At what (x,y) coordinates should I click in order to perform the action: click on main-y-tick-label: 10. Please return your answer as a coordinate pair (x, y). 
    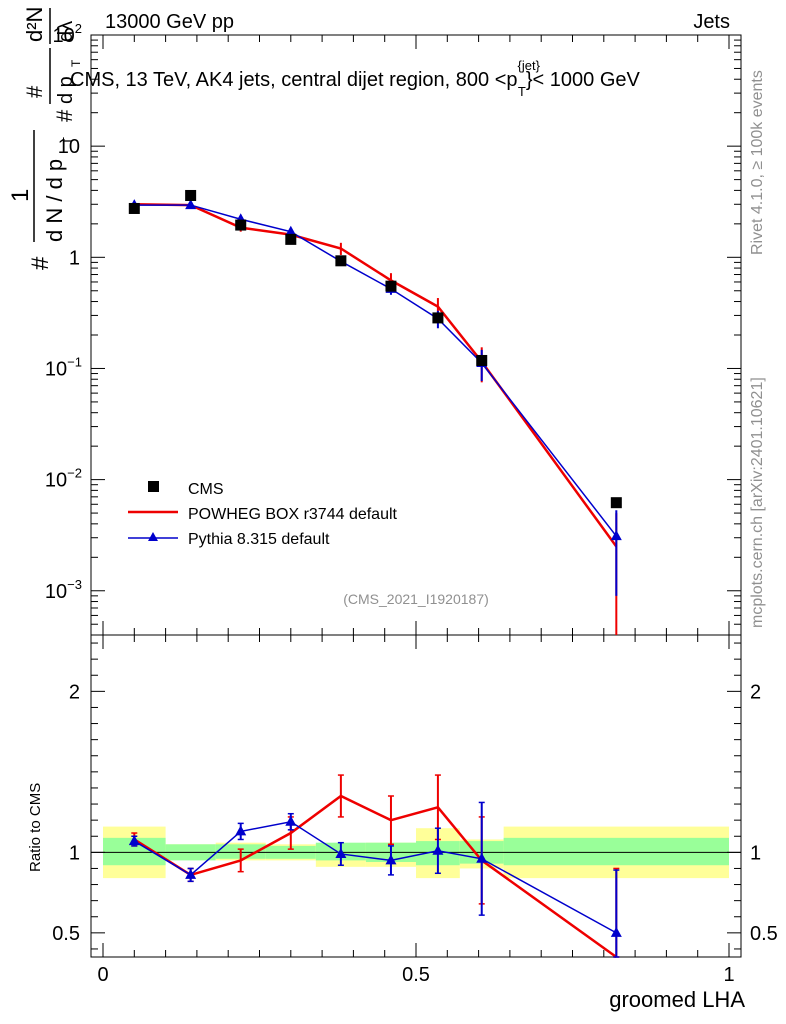
    Looking at the image, I should click on (69, 147).